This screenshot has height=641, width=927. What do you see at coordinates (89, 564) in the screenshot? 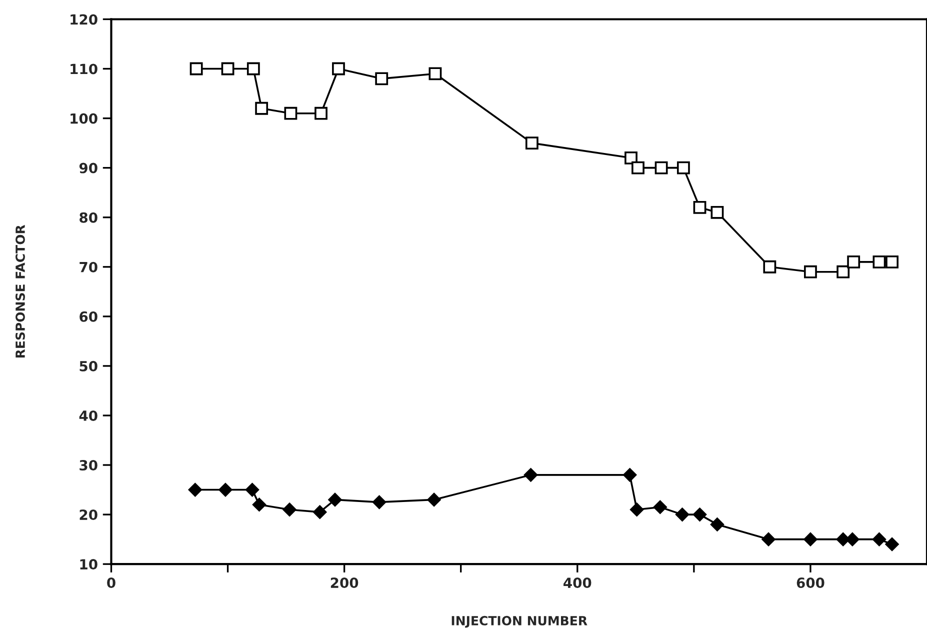
I see `y-tick-label: 10` at bounding box center [89, 564].